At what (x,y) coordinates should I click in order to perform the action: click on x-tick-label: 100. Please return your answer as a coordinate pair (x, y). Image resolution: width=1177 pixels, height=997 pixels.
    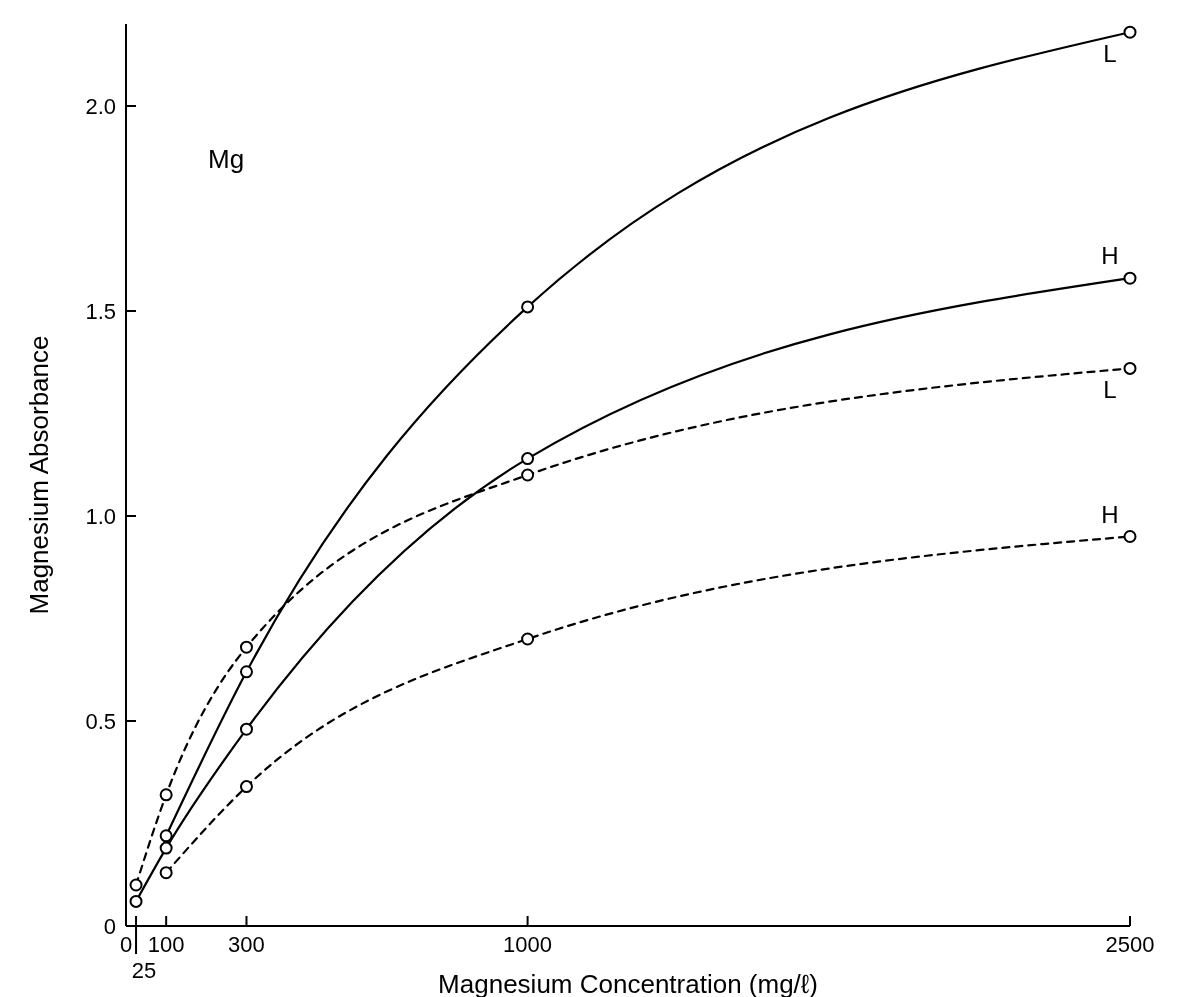
    Looking at the image, I should click on (166, 944).